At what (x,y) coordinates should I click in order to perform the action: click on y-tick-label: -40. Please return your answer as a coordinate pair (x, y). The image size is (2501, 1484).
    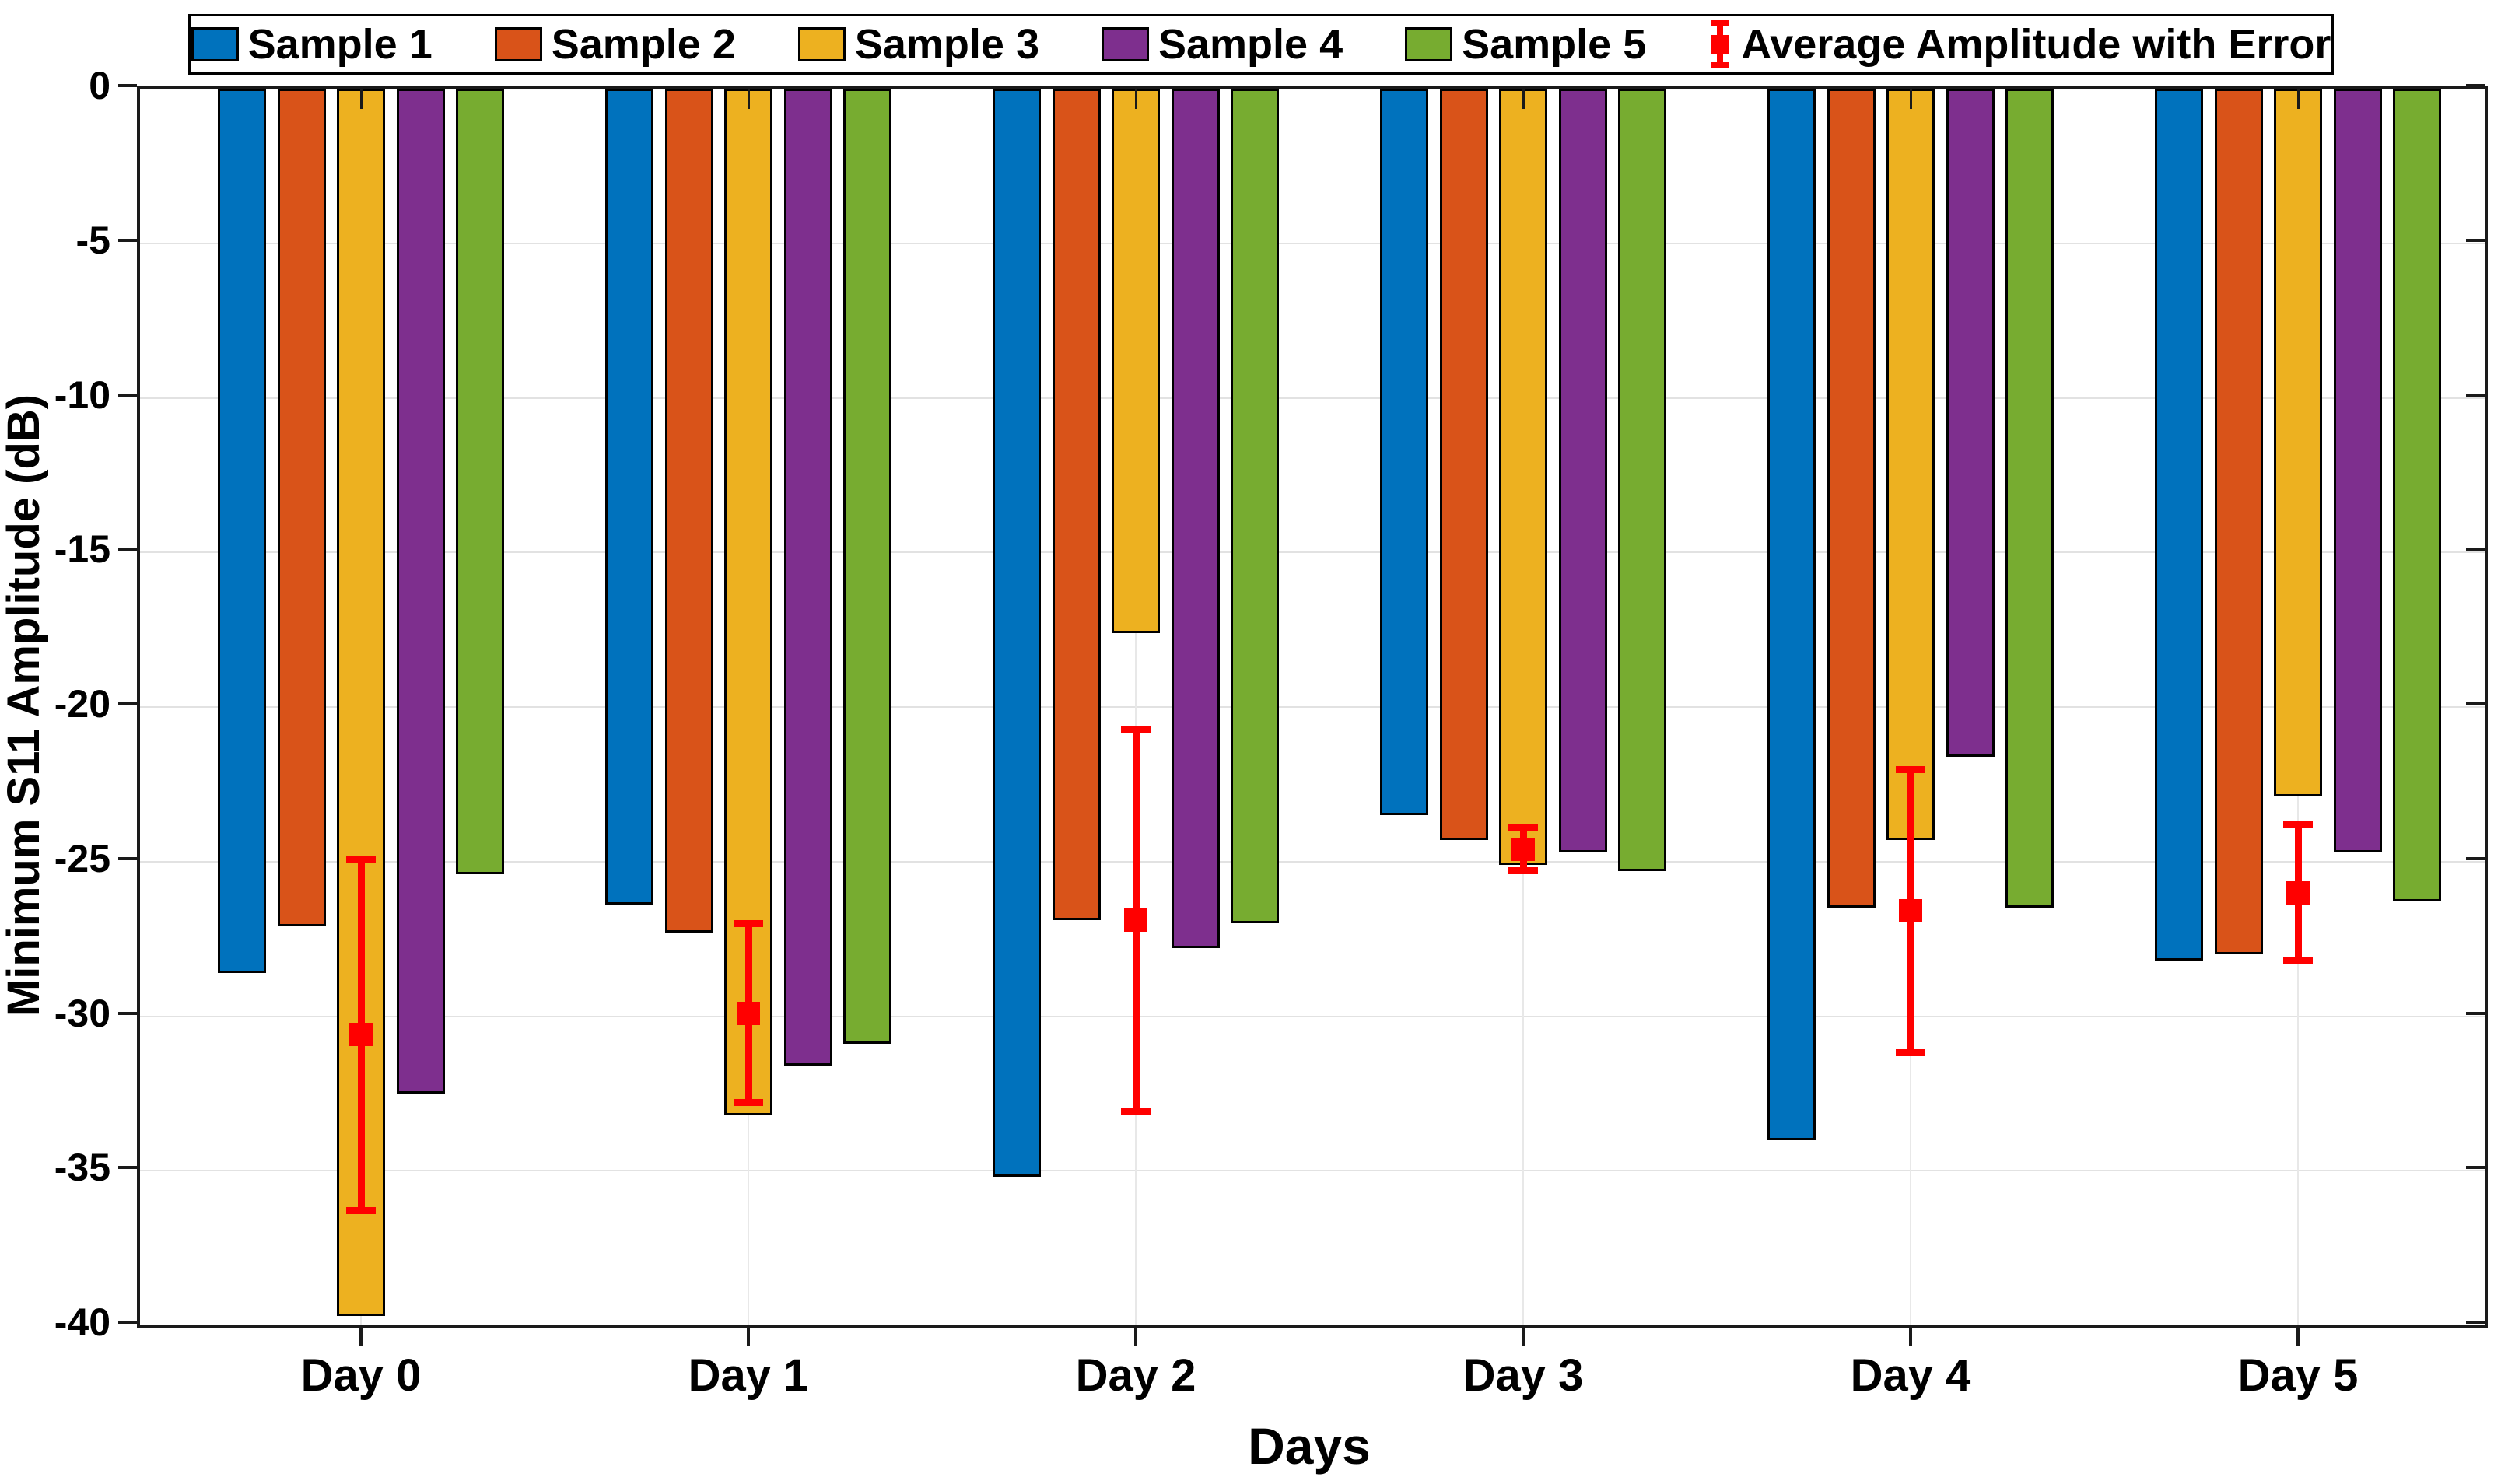
    Looking at the image, I should click on (82, 1322).